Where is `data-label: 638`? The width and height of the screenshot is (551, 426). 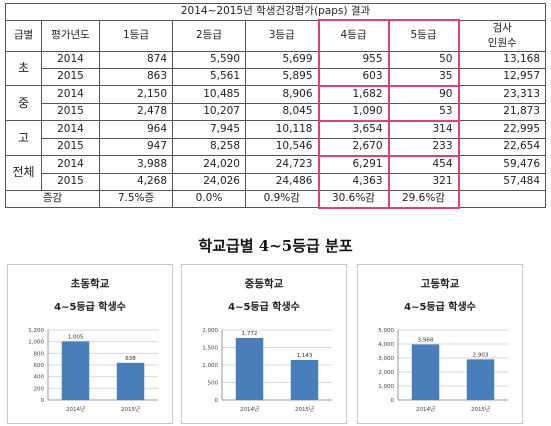 data-label: 638 is located at coordinates (130, 359).